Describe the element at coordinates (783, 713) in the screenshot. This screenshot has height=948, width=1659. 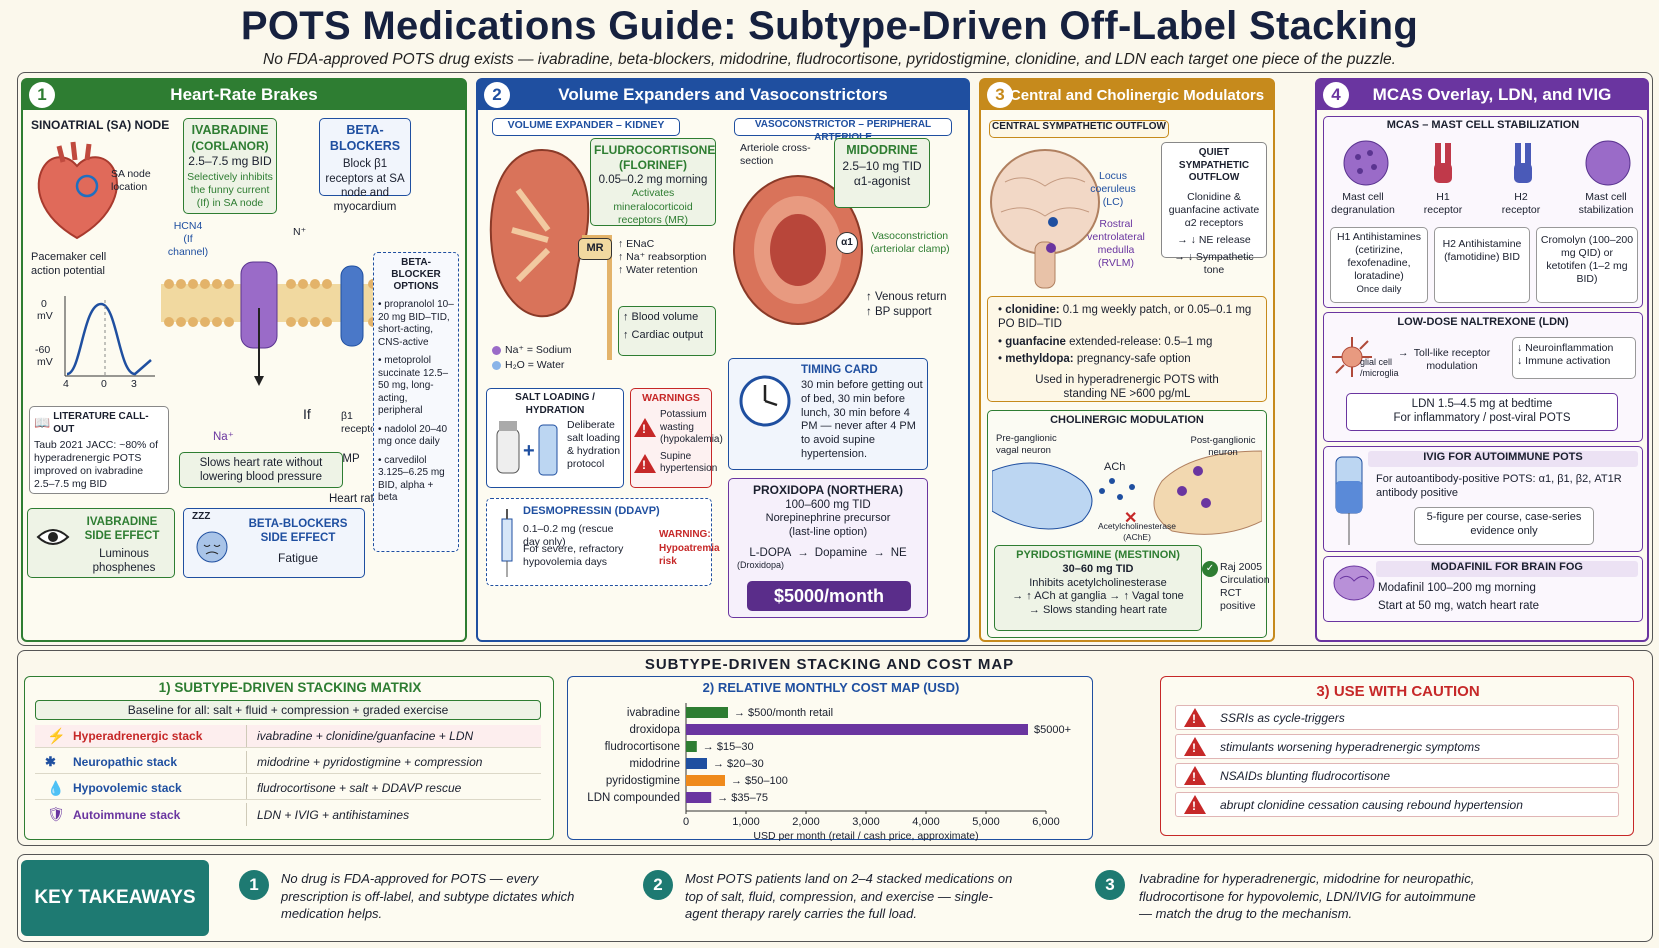
I see `cost-data-label: → $500/month retail` at that location.